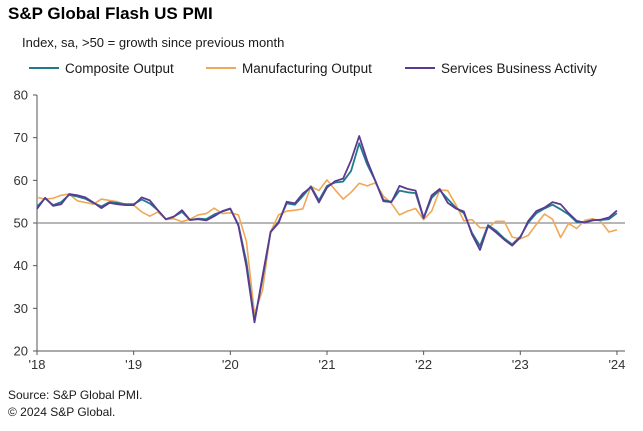  I want to click on x-tick-label-24: '24, so click(616, 364).